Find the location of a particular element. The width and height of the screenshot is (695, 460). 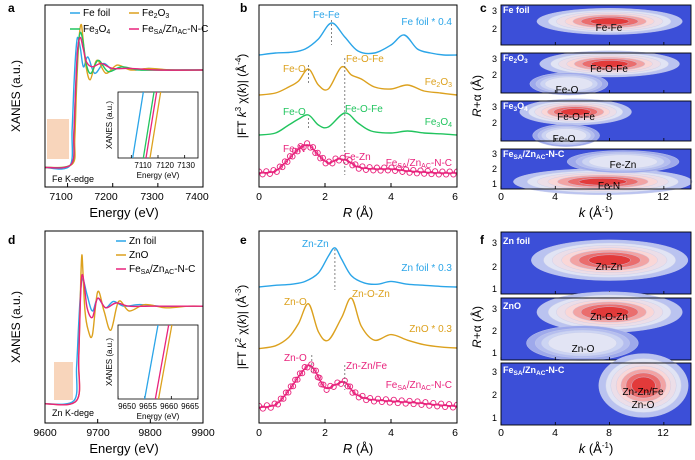

tick-b-0: 0 is located at coordinates (259, 197).